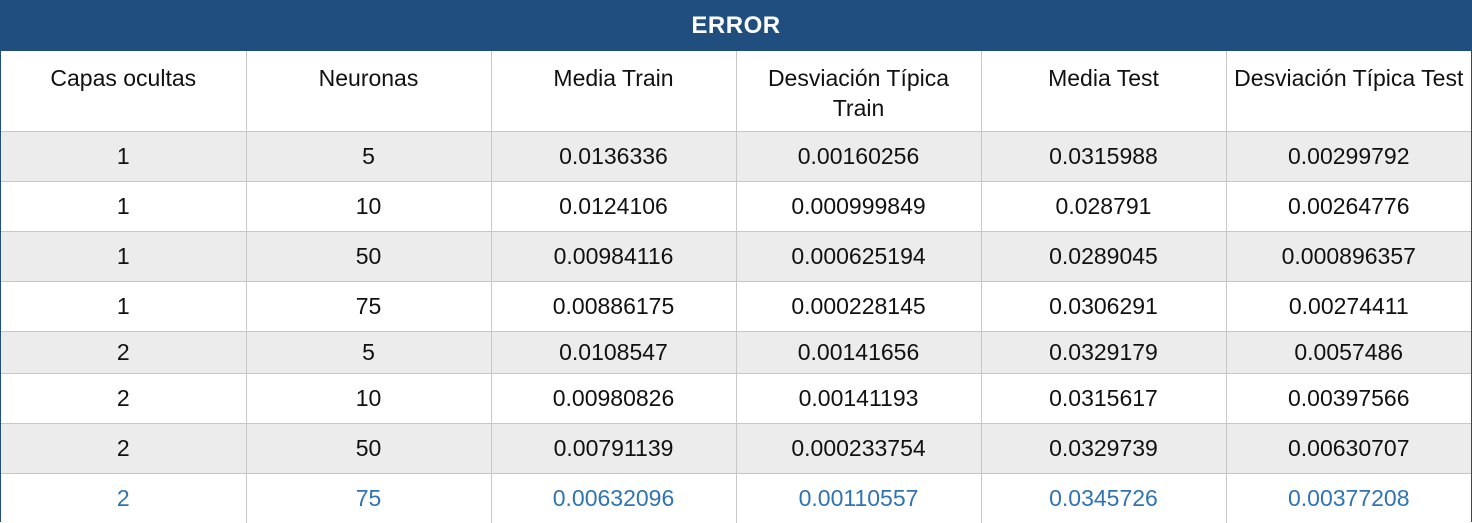 The height and width of the screenshot is (523, 1472). Describe the element at coordinates (1348, 91) in the screenshot. I see `header-desviacion-test: Desviación Típica Test` at that location.